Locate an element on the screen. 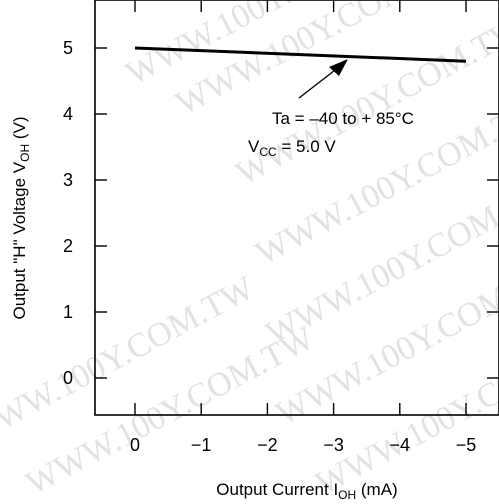  x-tick-label: −3 is located at coordinates (333, 445).